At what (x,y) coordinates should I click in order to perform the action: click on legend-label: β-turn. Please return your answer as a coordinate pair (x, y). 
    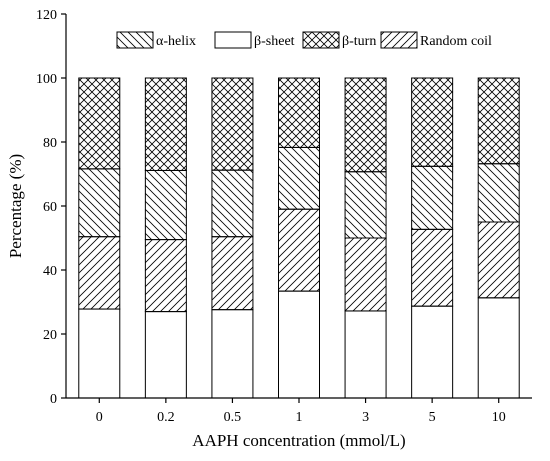
    Looking at the image, I should click on (359, 41).